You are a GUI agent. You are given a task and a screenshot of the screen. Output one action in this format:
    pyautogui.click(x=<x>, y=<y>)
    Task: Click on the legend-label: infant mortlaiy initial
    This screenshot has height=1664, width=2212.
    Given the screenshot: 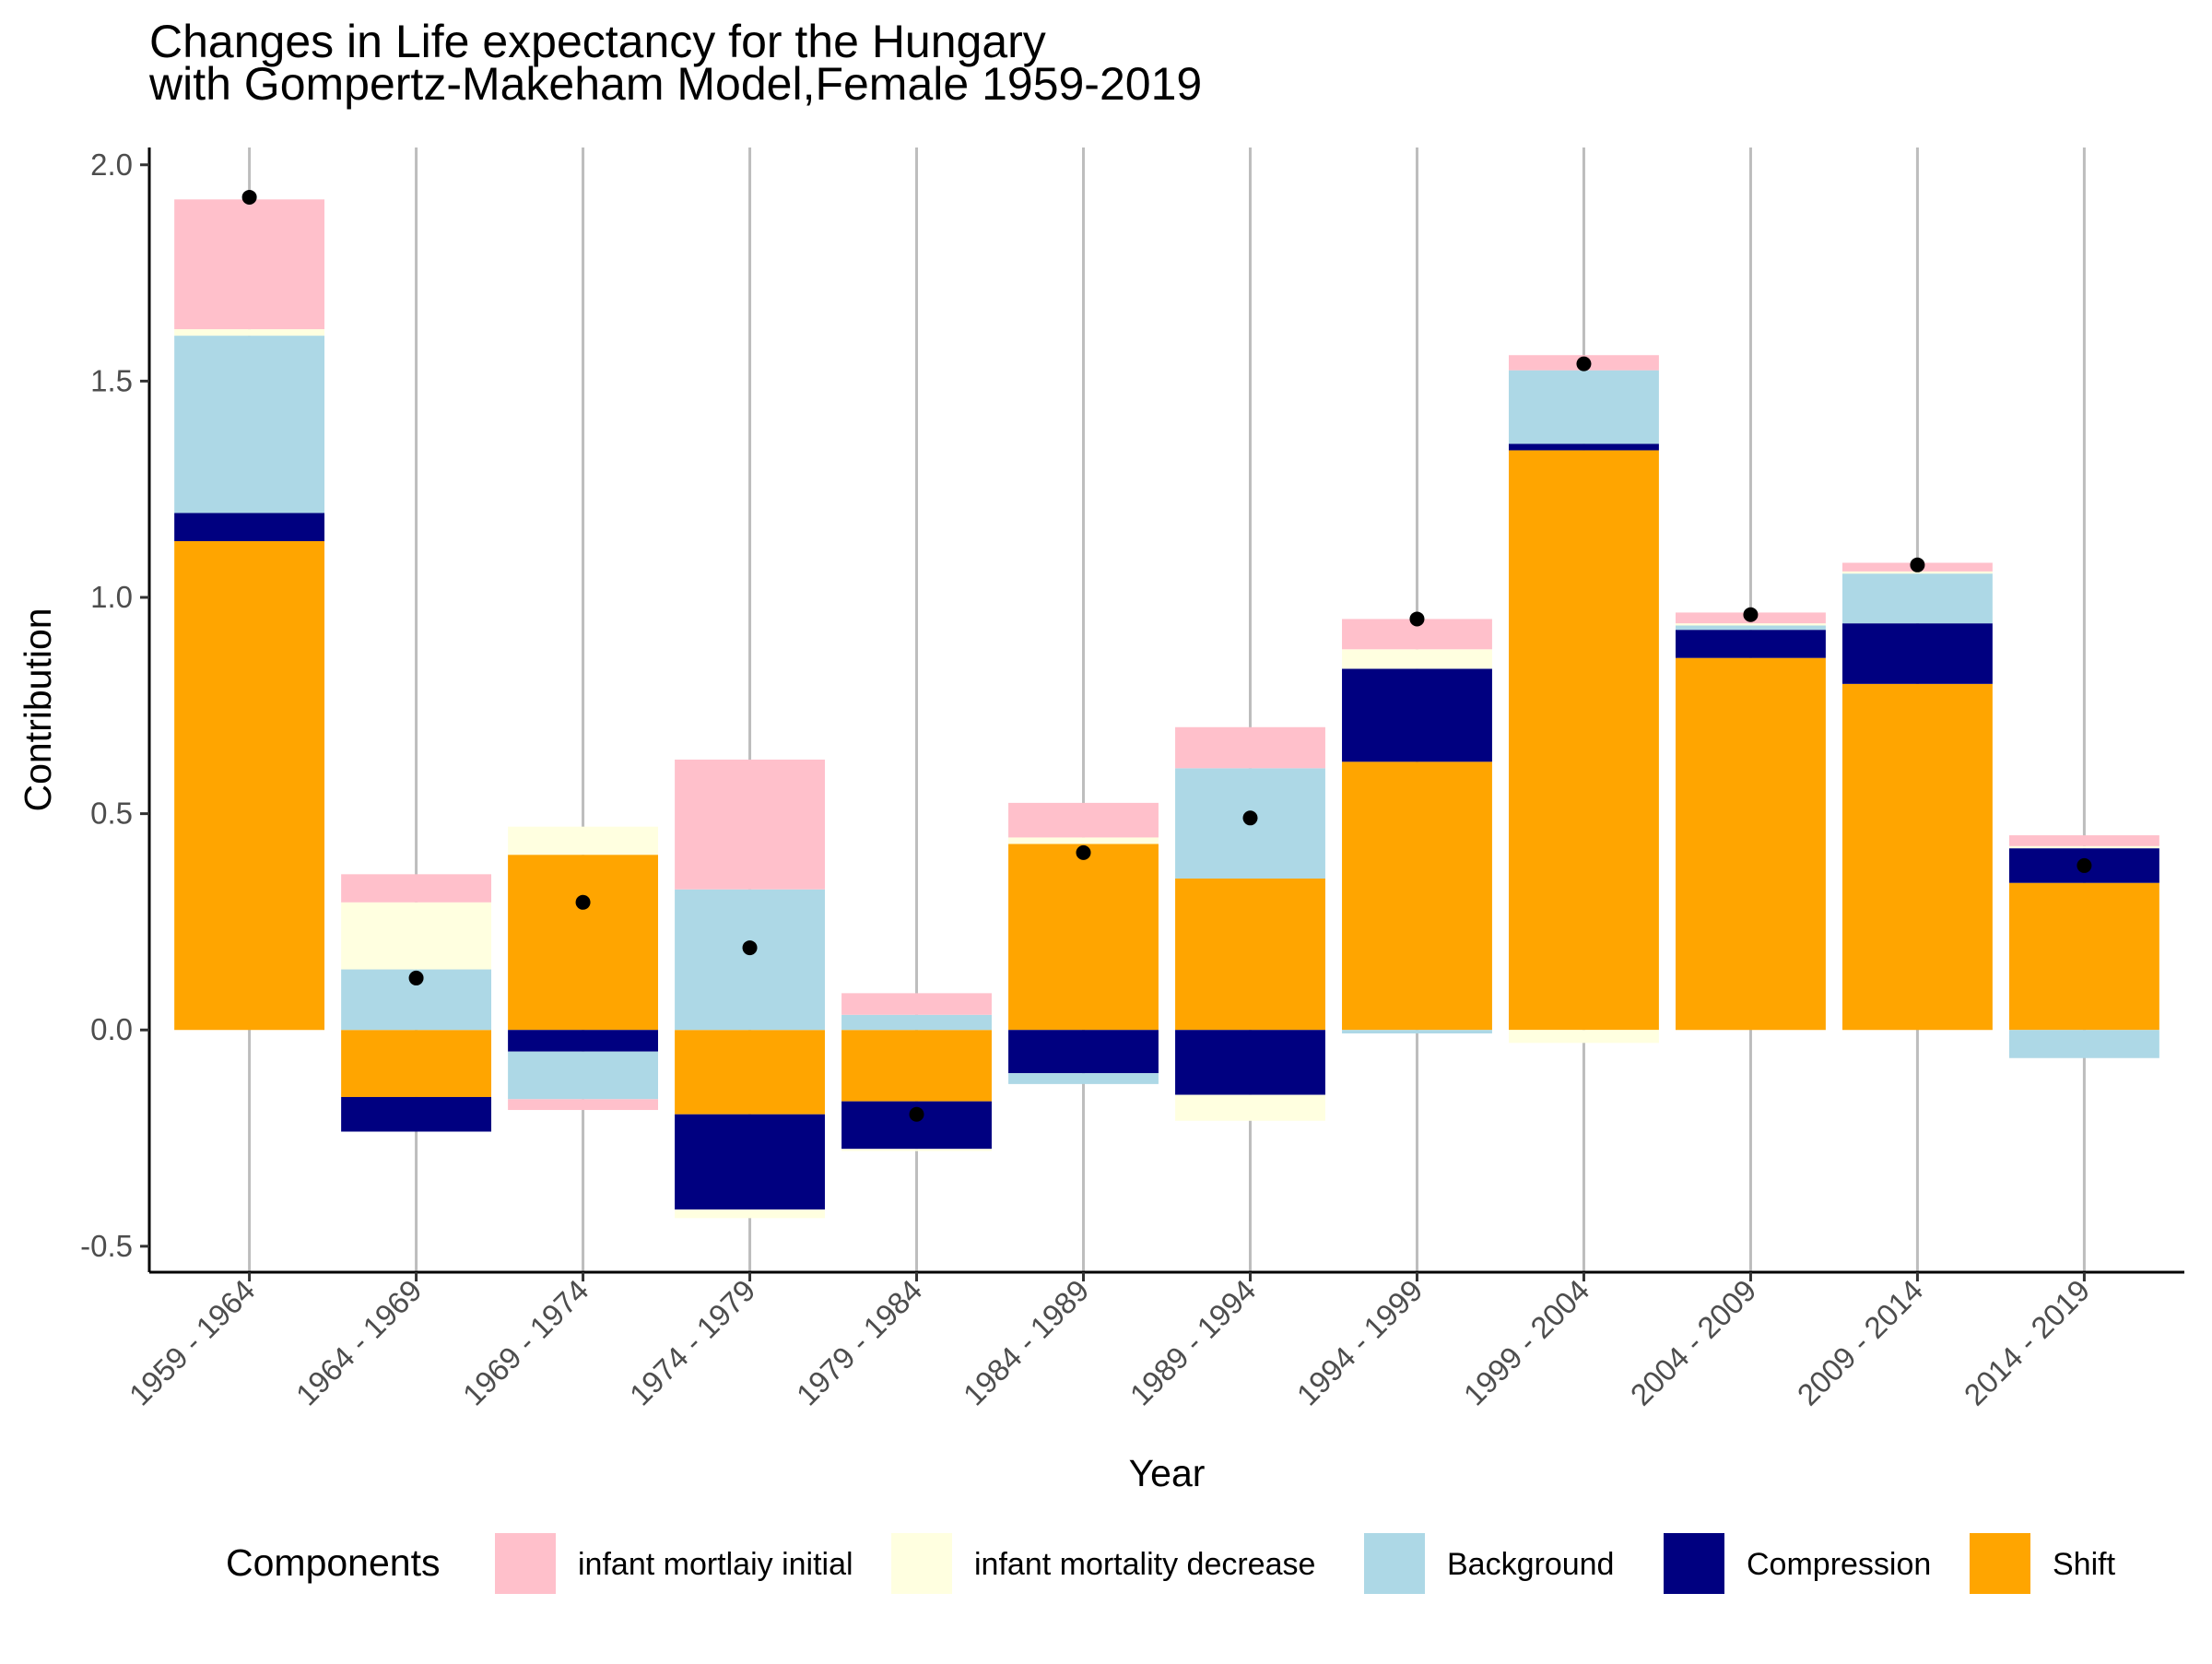 What is the action you would take?
    pyautogui.click(x=715, y=1564)
    